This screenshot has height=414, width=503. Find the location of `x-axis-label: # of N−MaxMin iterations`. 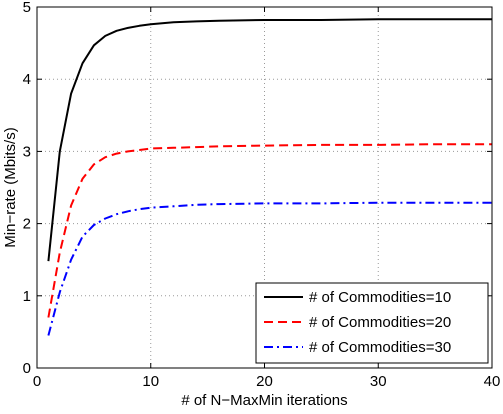

x-axis-label: # of N−MaxMin iterations is located at coordinates (264, 400).